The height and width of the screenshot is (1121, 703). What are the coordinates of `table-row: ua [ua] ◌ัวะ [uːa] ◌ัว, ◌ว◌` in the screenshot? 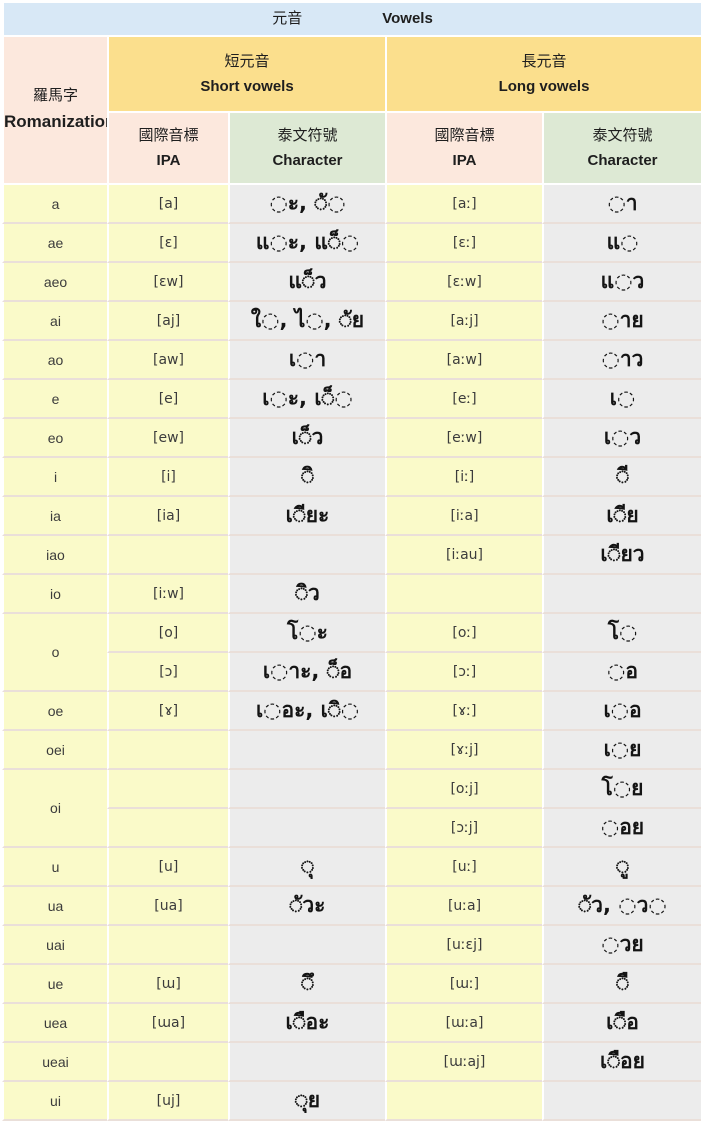 It's located at (352, 906).